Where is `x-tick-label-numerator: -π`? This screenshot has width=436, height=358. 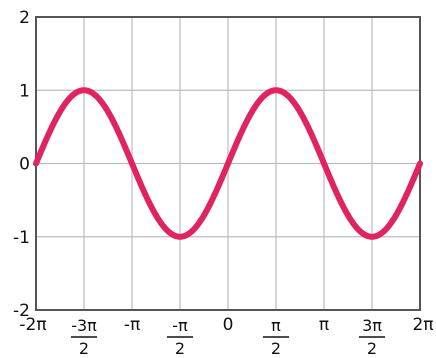
x-tick-label-numerator: -π is located at coordinates (180, 325).